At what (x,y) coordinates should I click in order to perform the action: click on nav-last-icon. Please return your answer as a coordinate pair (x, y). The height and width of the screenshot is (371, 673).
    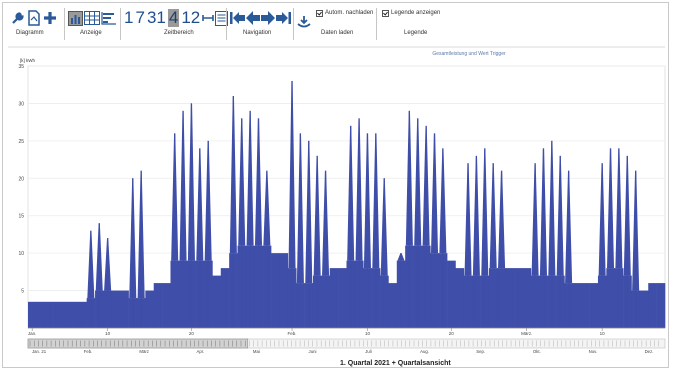
    Looking at the image, I should click on (283, 18).